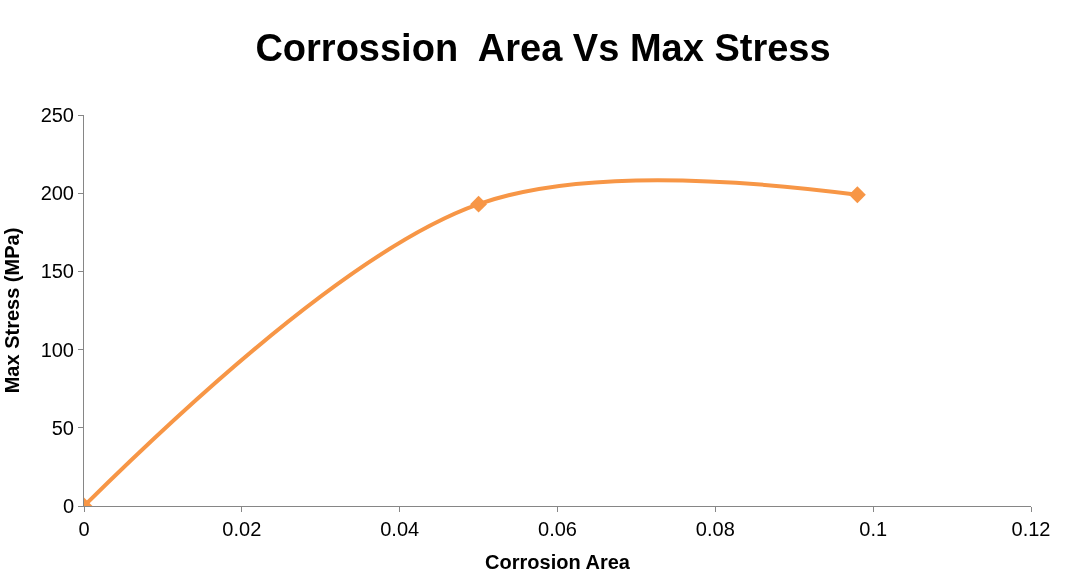 The height and width of the screenshot is (581, 1086). I want to click on x-tick-label: 0, so click(84, 529).